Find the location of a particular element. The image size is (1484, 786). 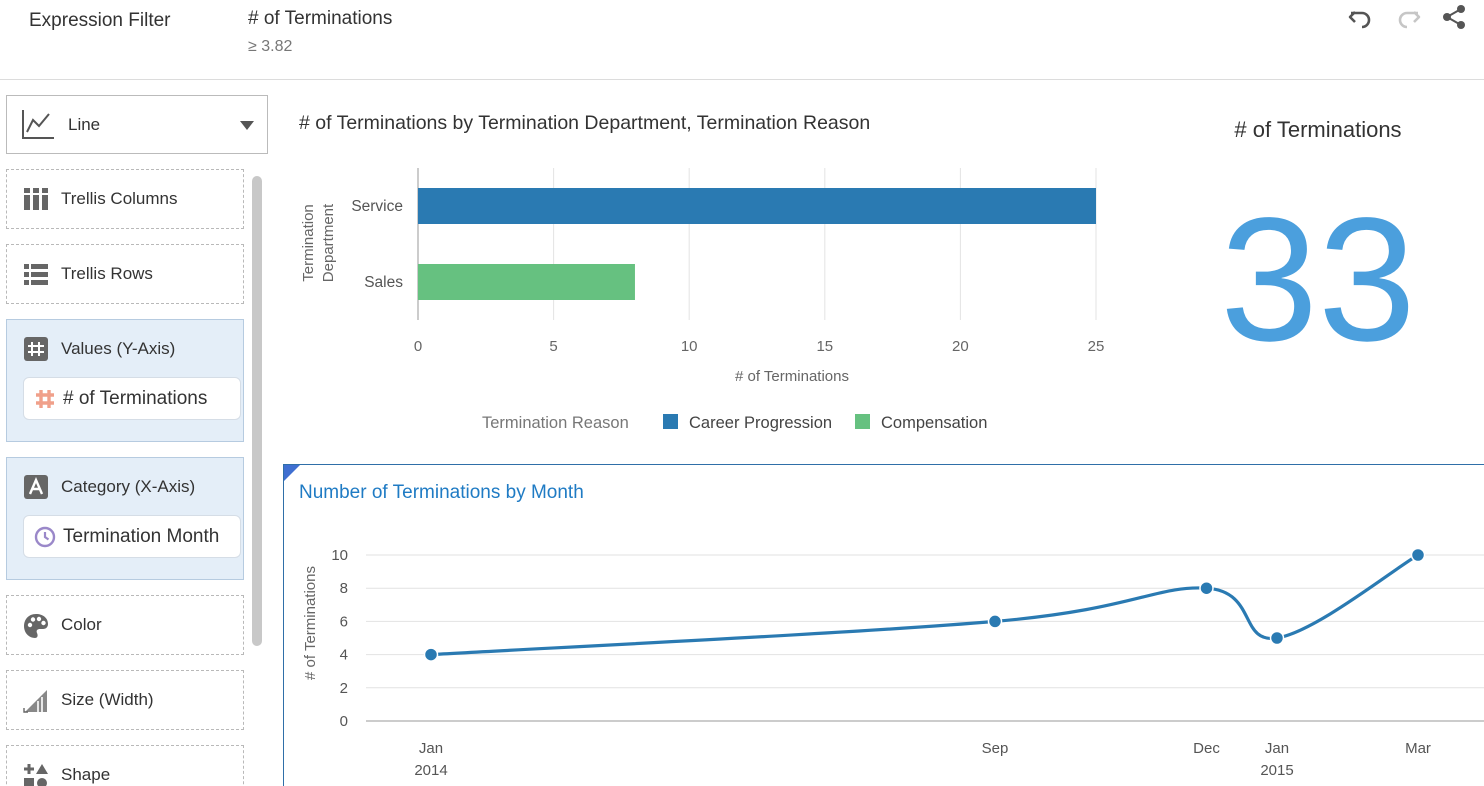

bar-chart-y-axis-label: Termination is located at coordinates (308, 243).